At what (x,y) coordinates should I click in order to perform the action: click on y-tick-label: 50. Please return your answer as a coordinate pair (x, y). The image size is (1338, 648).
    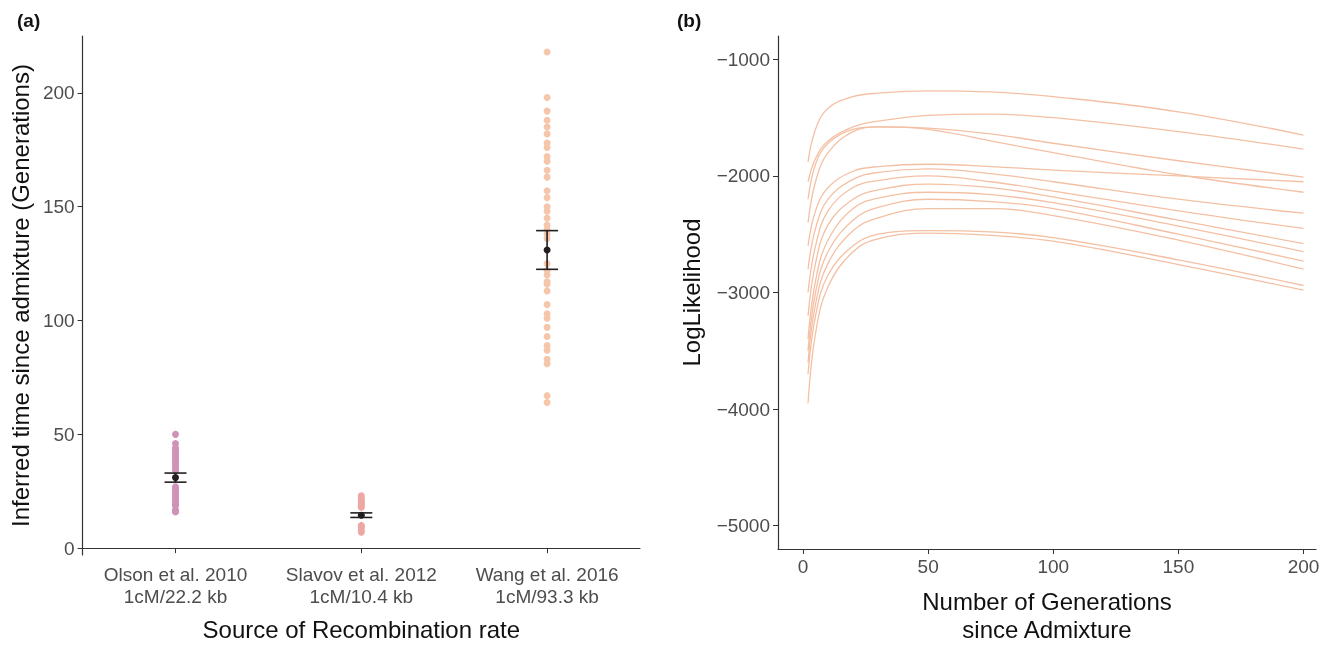
    Looking at the image, I should click on (64, 434).